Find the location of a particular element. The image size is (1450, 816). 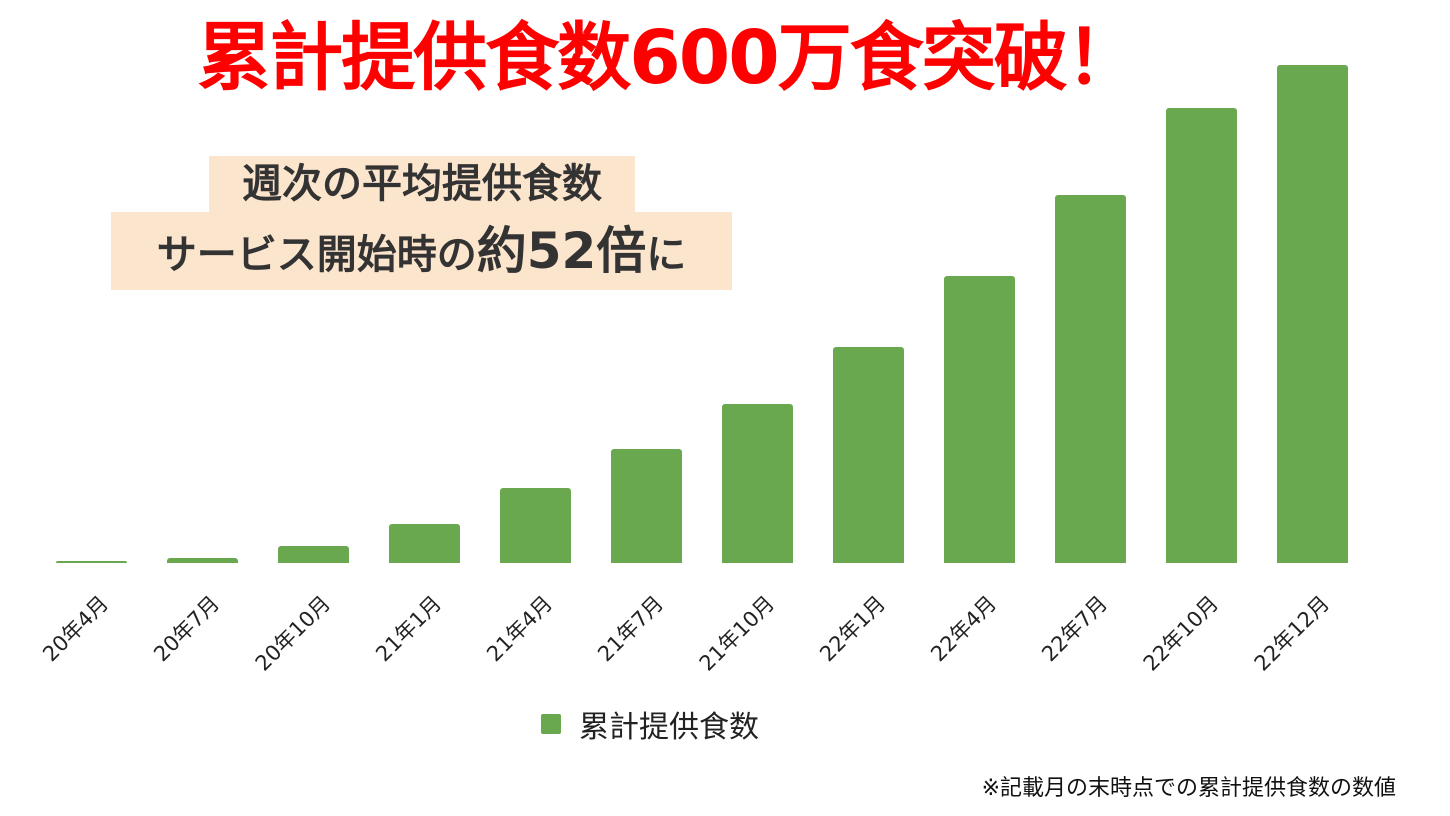

legend-swatch-icon is located at coordinates (551, 724).